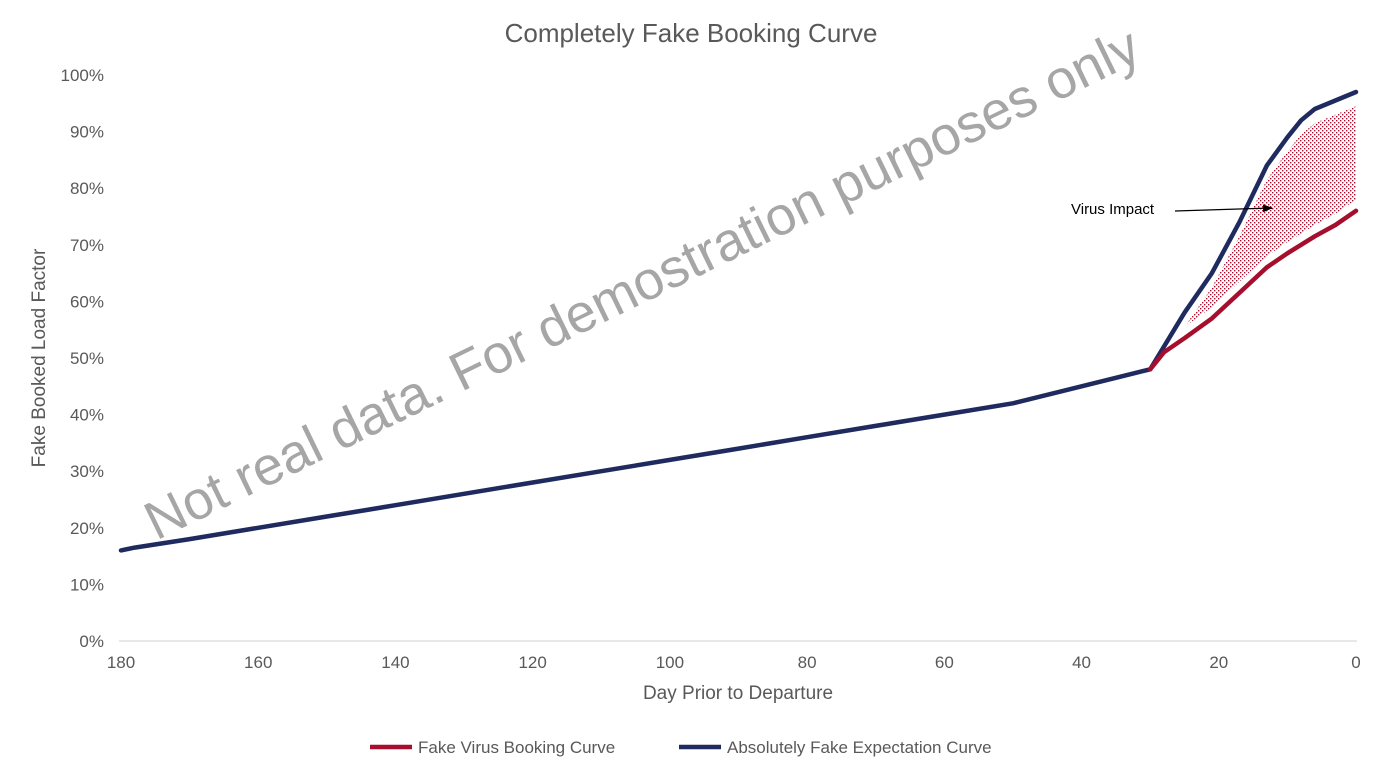 Image resolution: width=1383 pixels, height=776 pixels. Describe the element at coordinates (532, 662) in the screenshot. I see `x-tick-label: 120` at that location.